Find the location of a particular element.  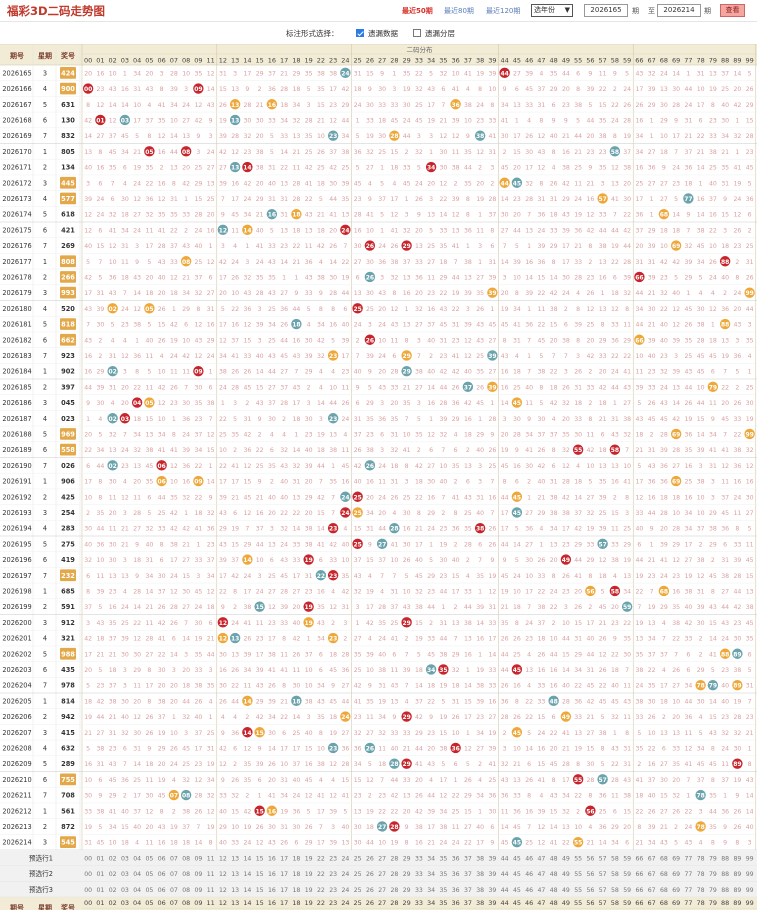

preview-cell-17: 17 is located at coordinates (284, 858).